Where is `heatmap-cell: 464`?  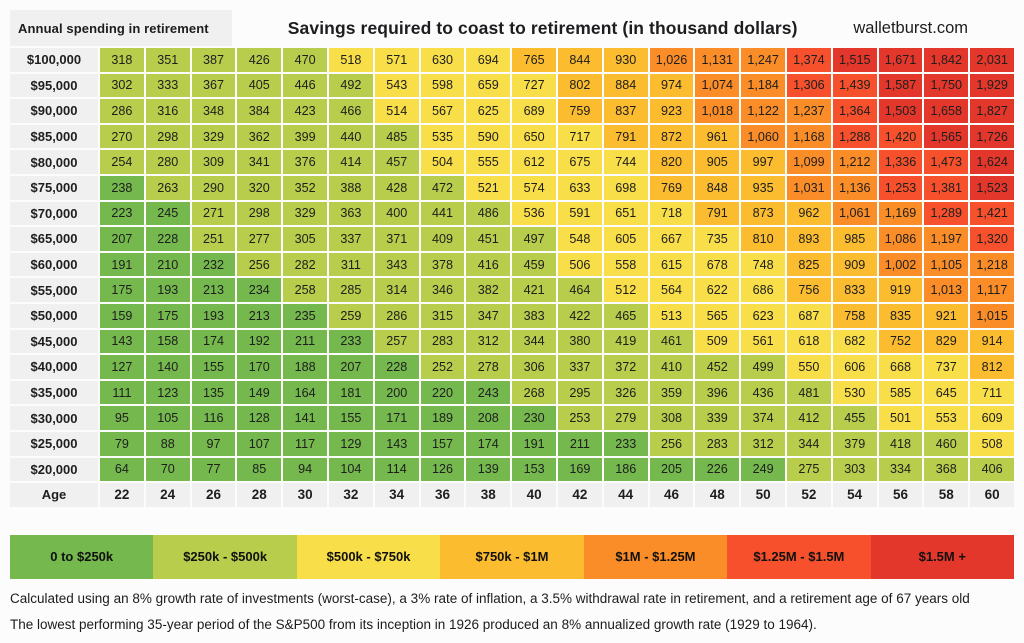
heatmap-cell: 464 is located at coordinates (579, 290).